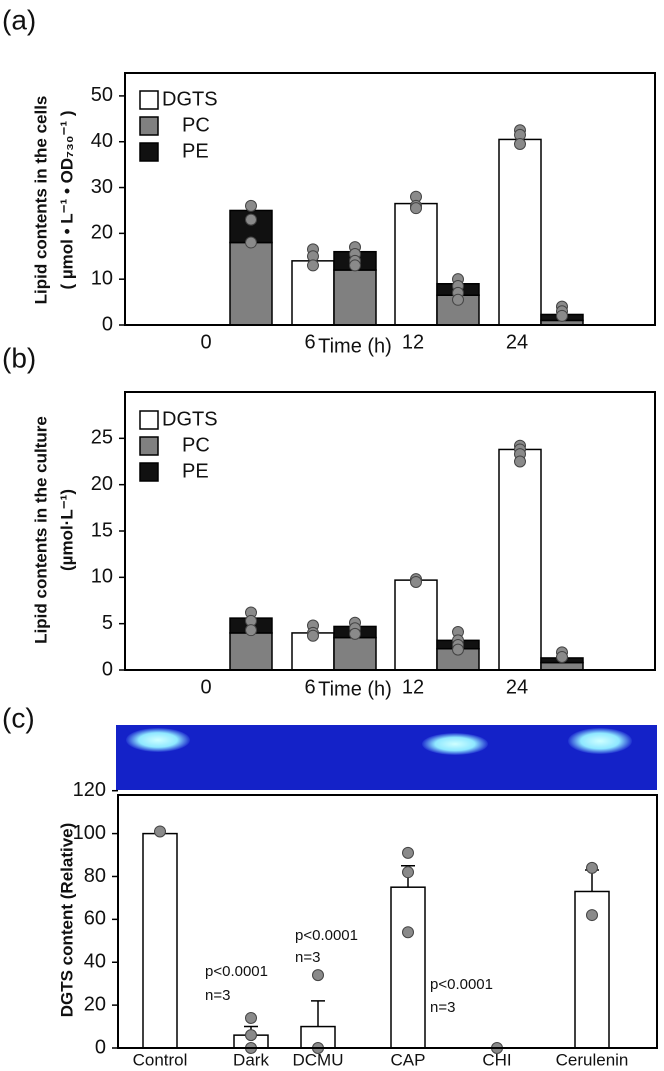  Describe the element at coordinates (160, 1059) in the screenshot. I see `x-tick-label: Control` at that location.